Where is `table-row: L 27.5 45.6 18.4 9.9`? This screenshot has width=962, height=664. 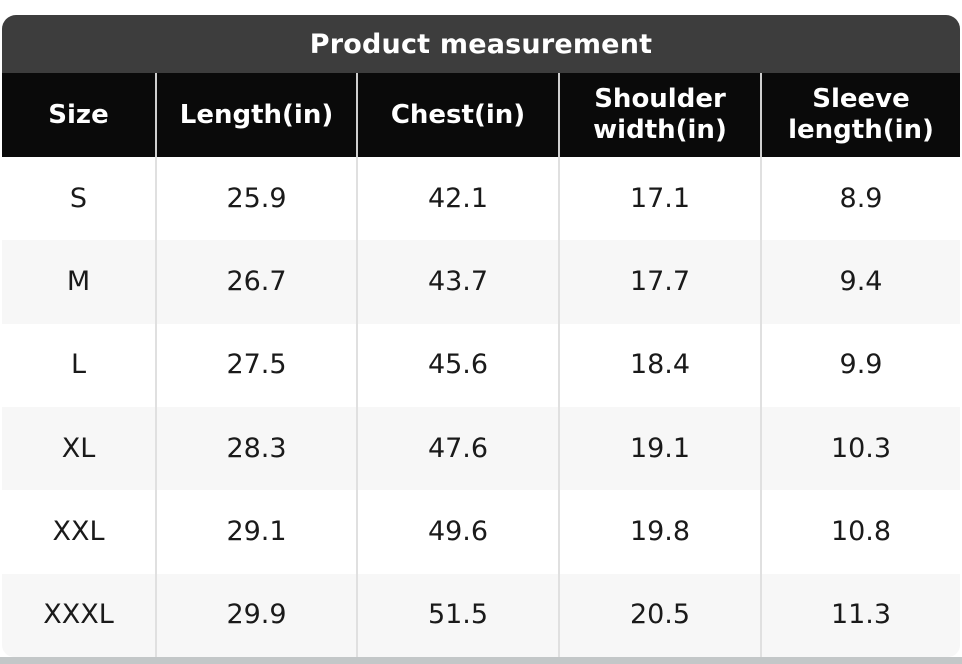
table-row: L 27.5 45.6 18.4 9.9 is located at coordinates (481, 365).